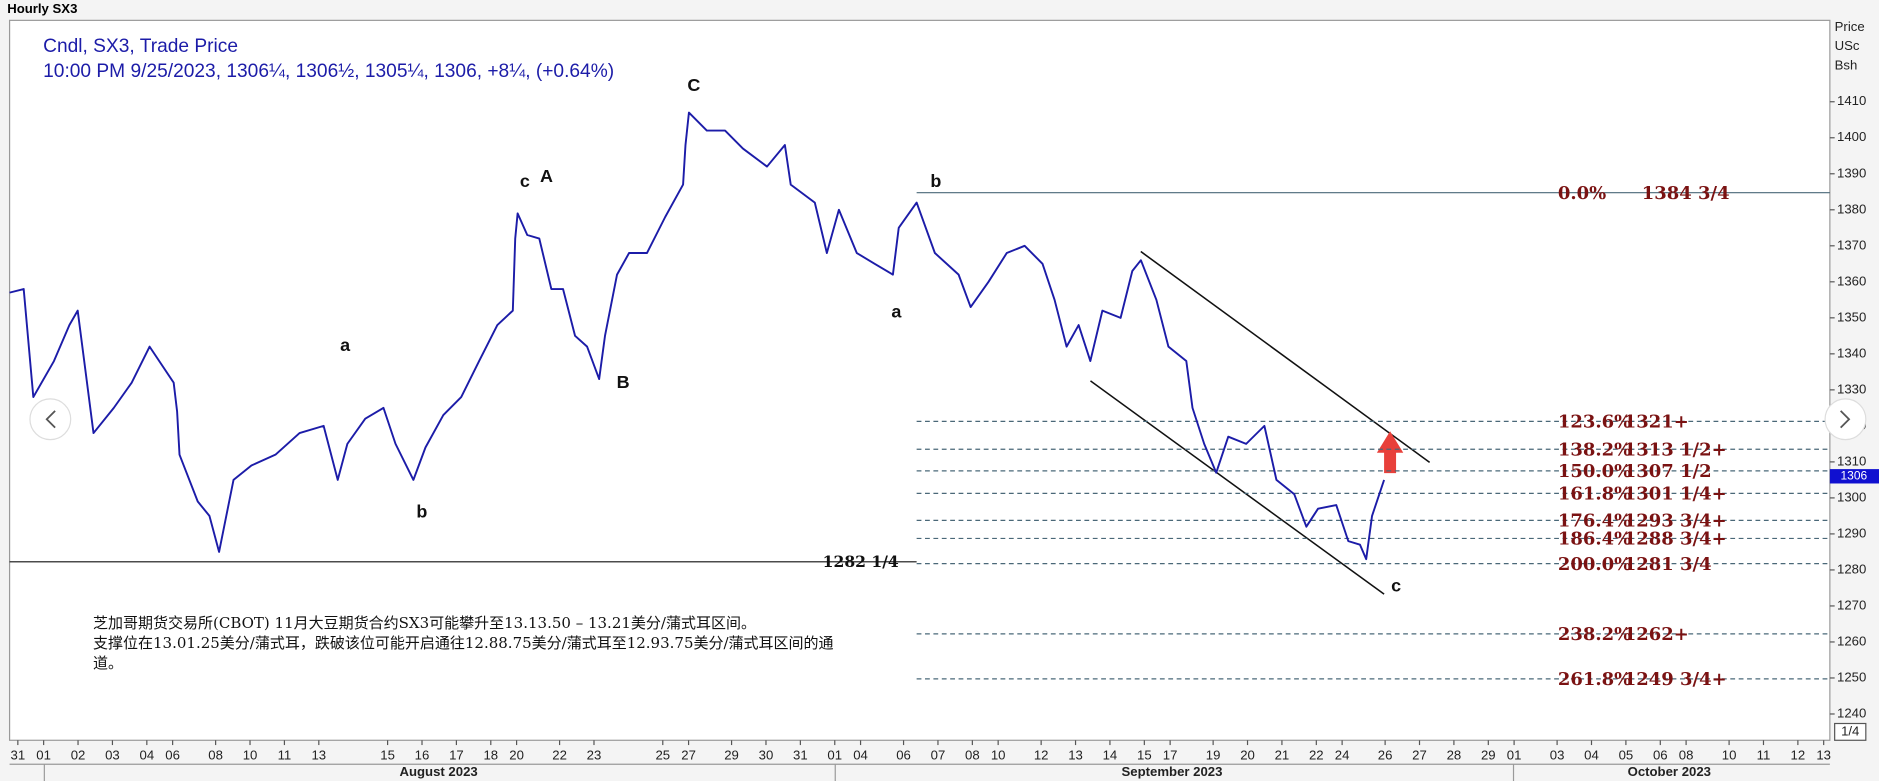 The width and height of the screenshot is (1879, 781). I want to click on wave-label: C, so click(693, 85).